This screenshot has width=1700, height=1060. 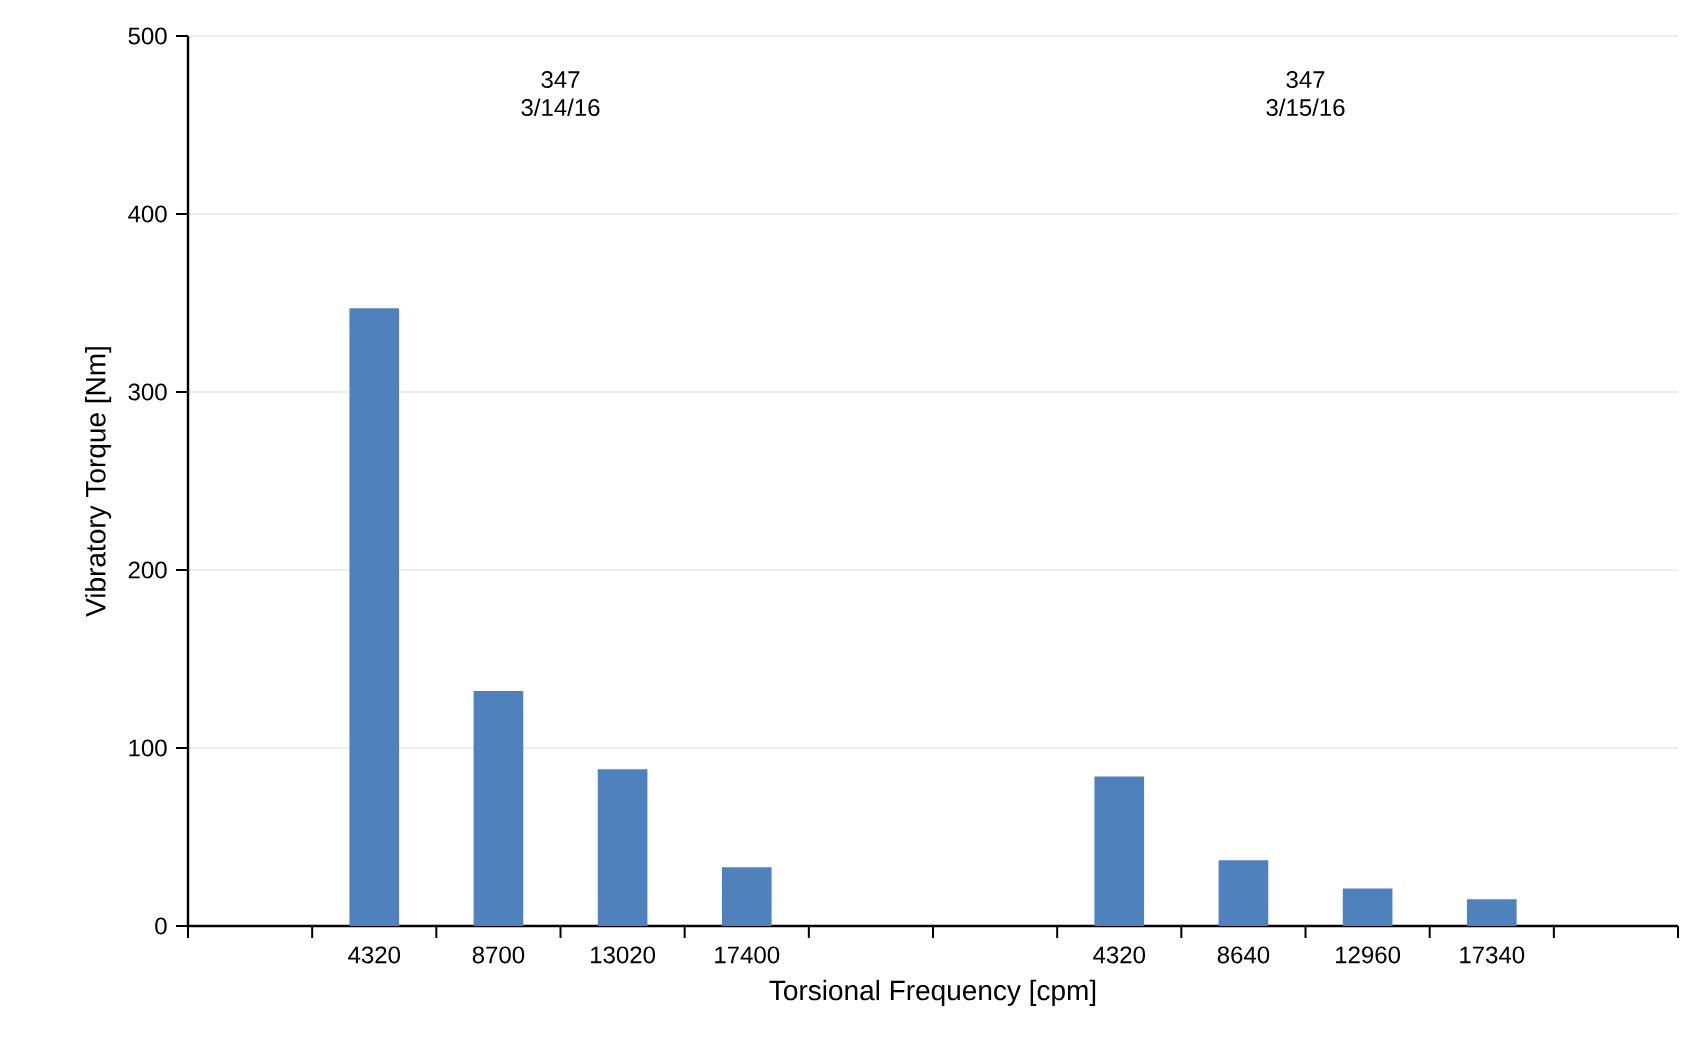 I want to click on y-tick-label: 300, so click(x=147, y=392).